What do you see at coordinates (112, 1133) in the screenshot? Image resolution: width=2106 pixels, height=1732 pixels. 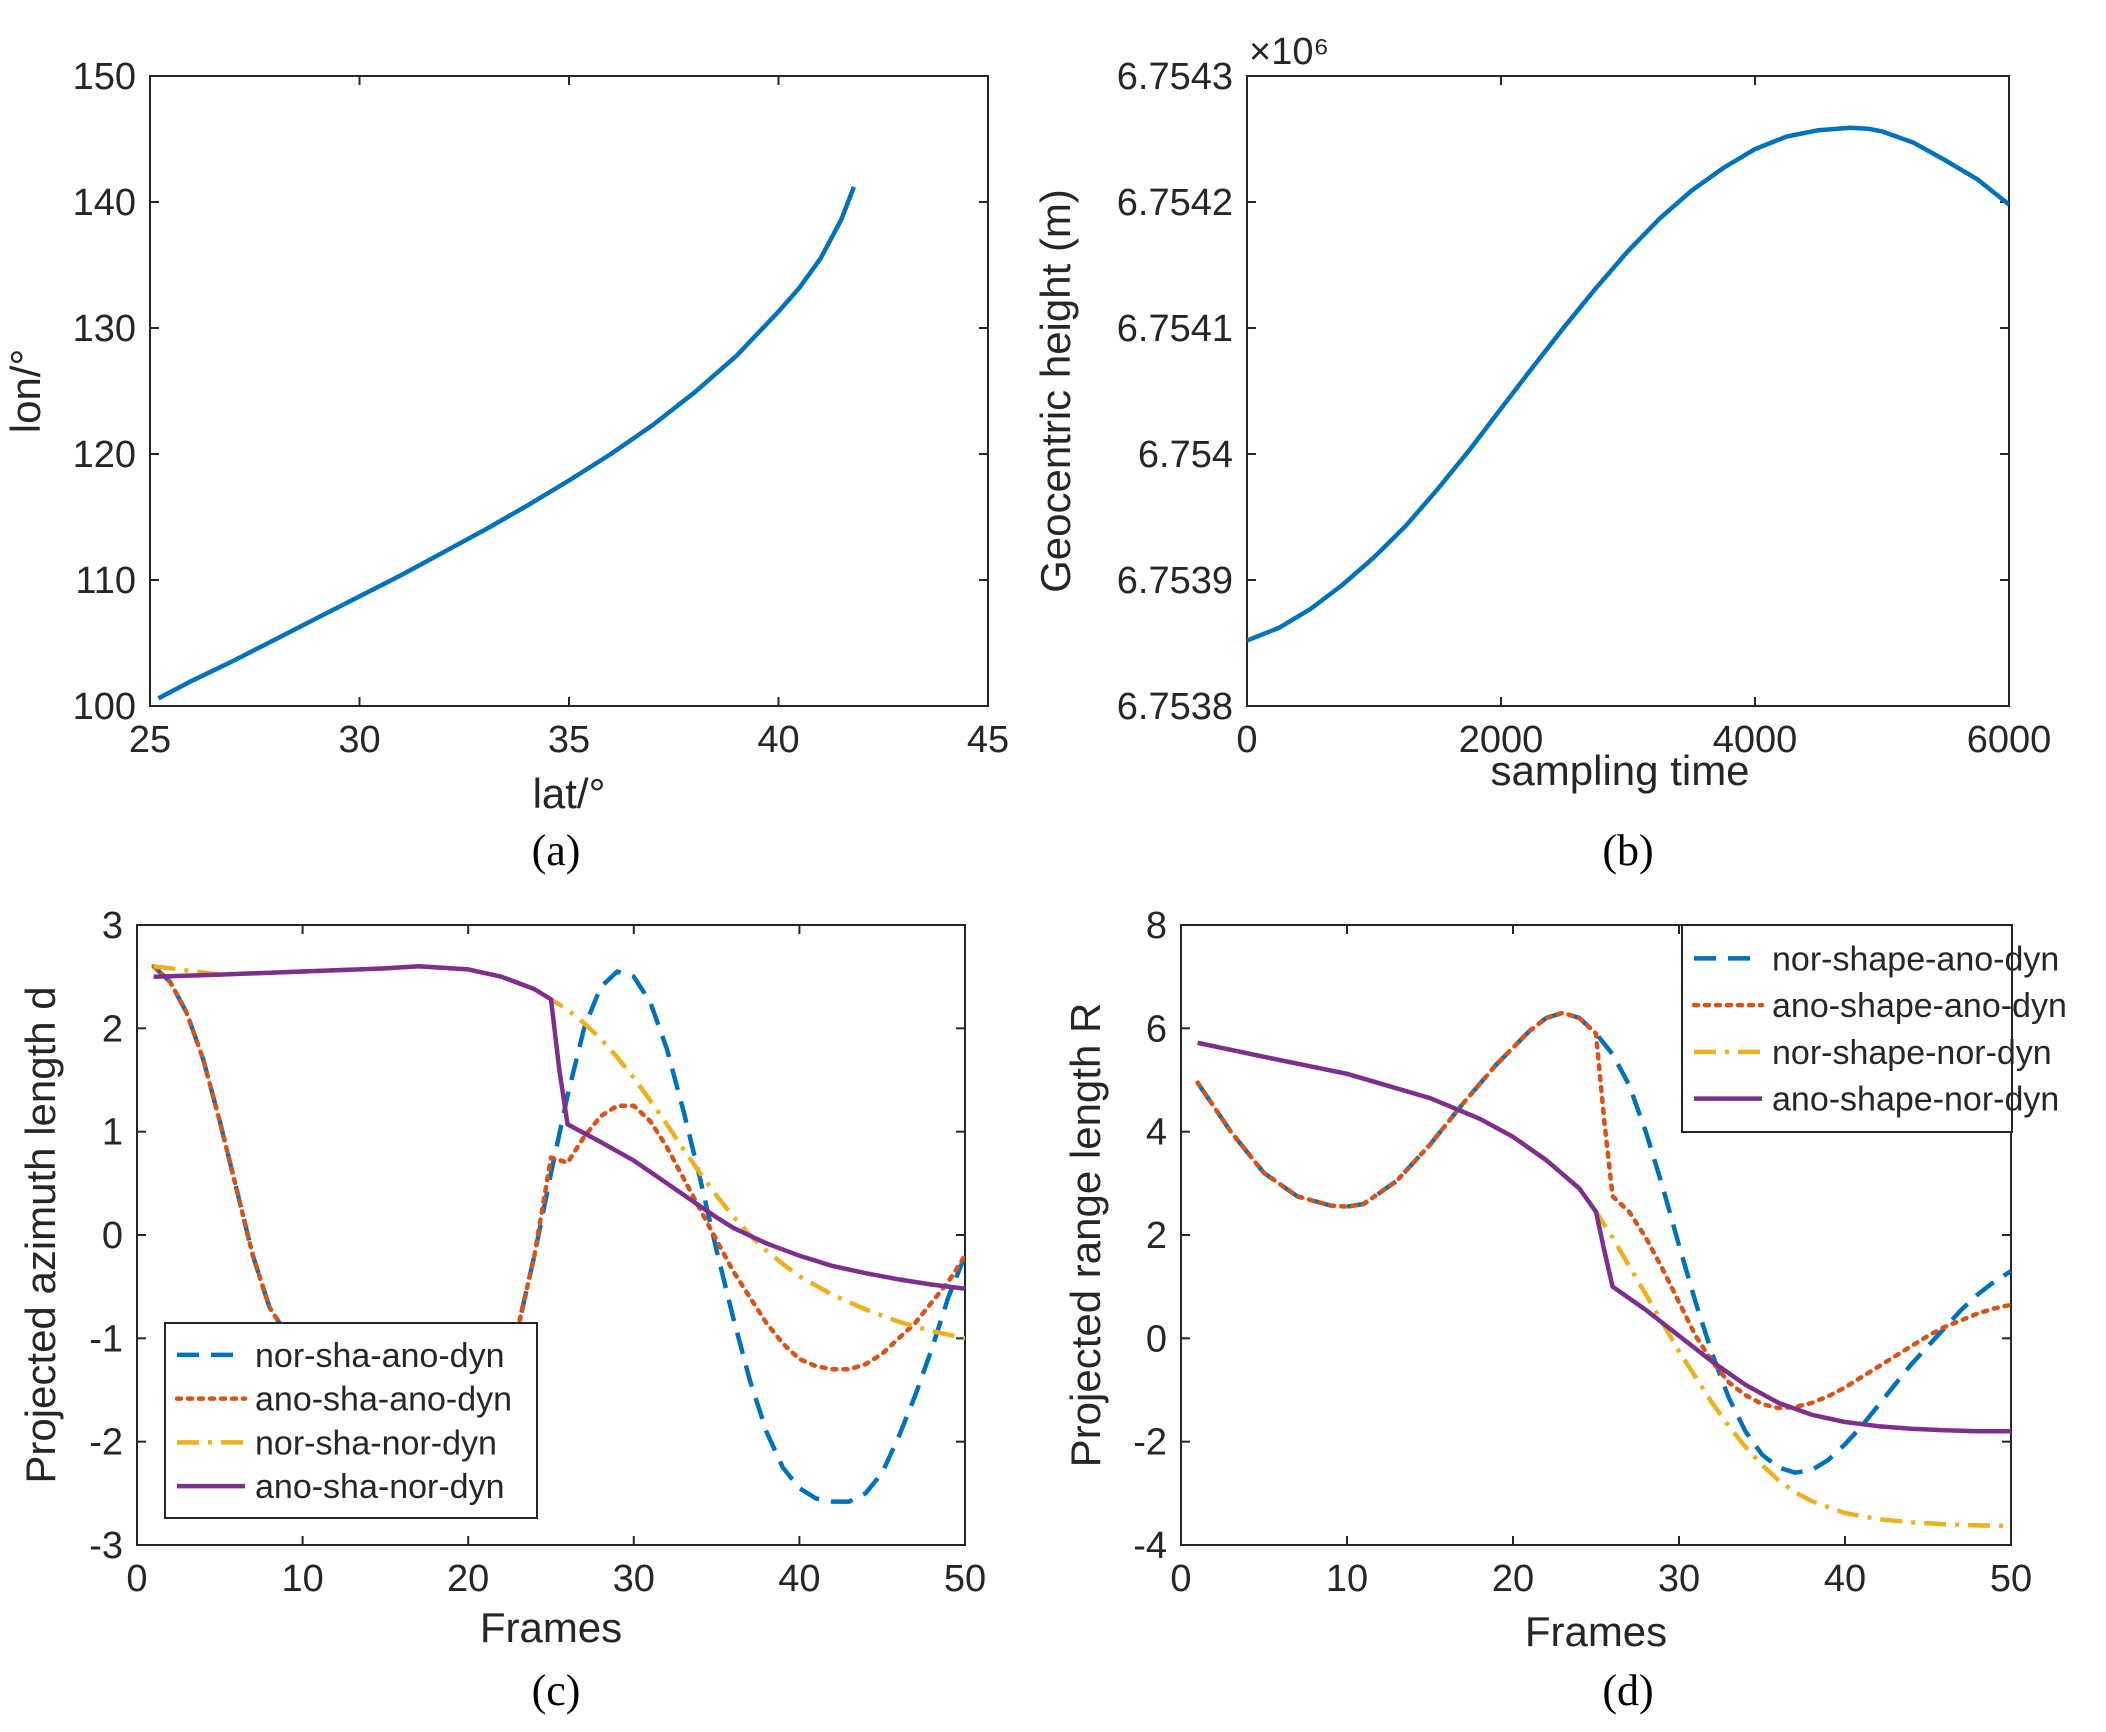 I see `y-tick-label: 1` at bounding box center [112, 1133].